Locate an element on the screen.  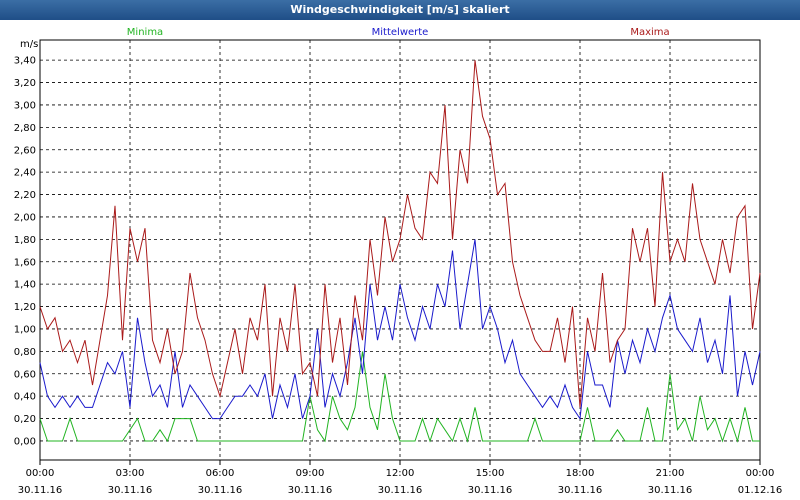
y-tick-label: 2,00 is located at coordinates (25, 217).